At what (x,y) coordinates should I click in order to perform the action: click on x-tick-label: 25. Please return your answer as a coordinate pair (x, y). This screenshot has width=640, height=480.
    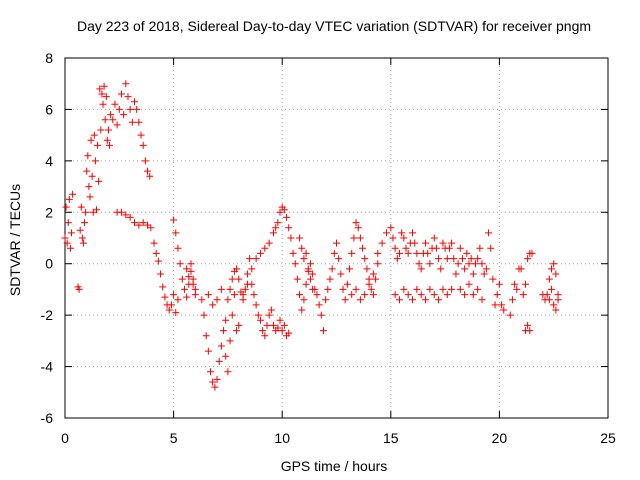
    Looking at the image, I should click on (608, 438).